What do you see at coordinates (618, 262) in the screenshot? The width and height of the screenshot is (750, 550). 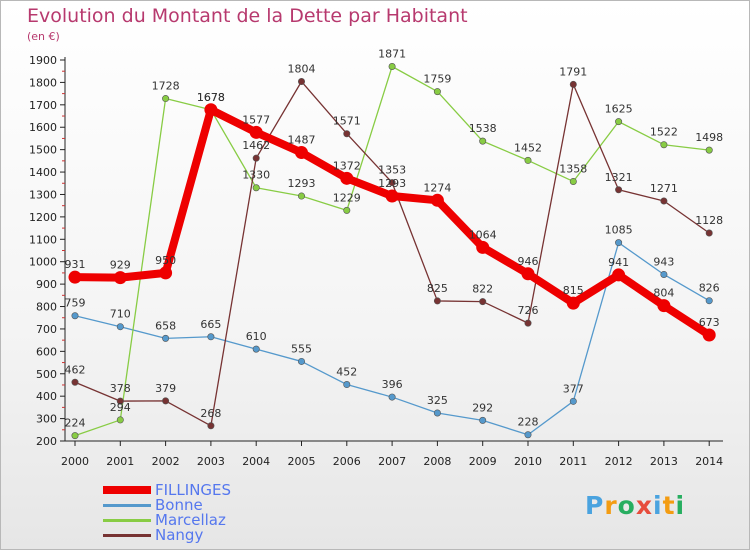 I see `data-label-fillinges: 941` at bounding box center [618, 262].